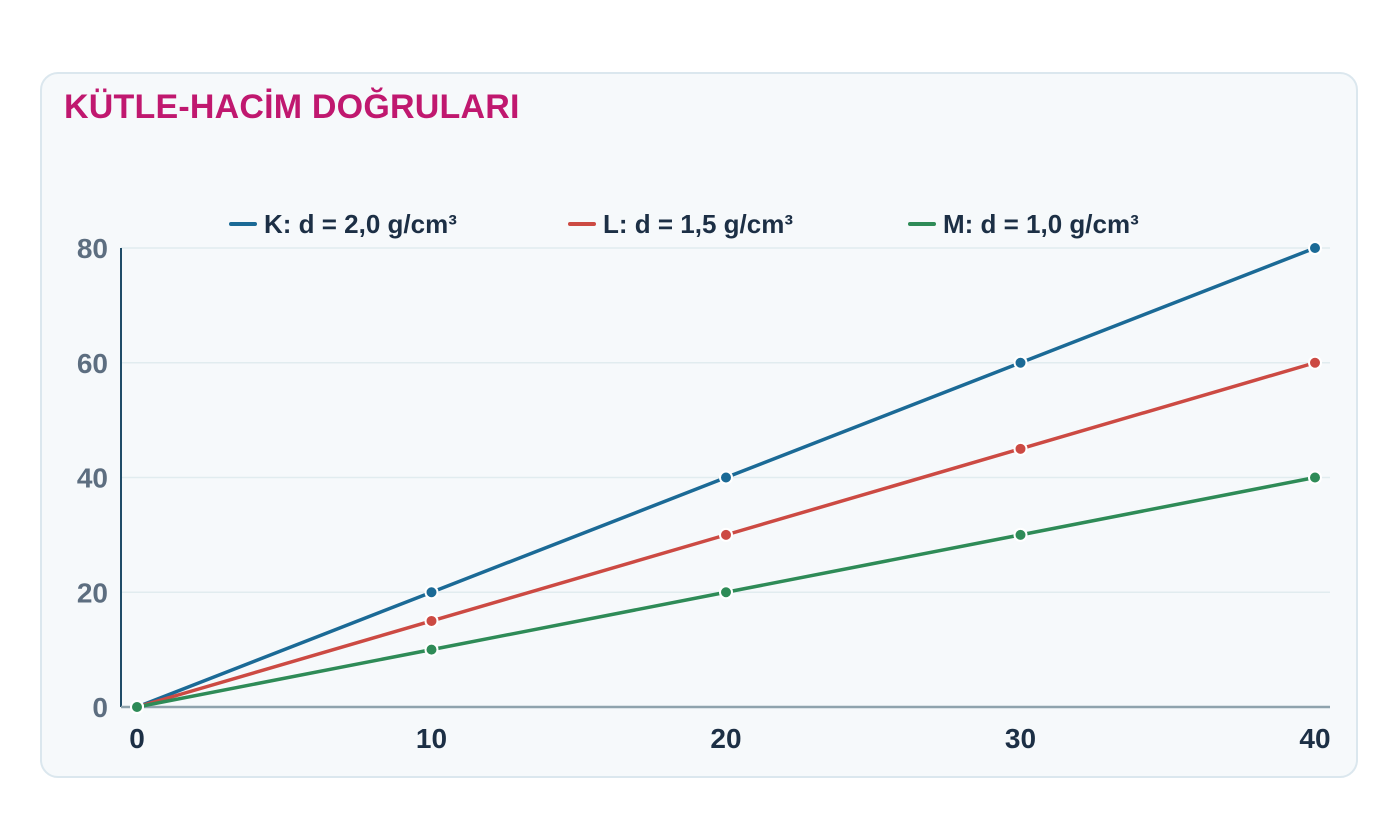  What do you see at coordinates (137, 738) in the screenshot?
I see `x-tick-label: 0` at bounding box center [137, 738].